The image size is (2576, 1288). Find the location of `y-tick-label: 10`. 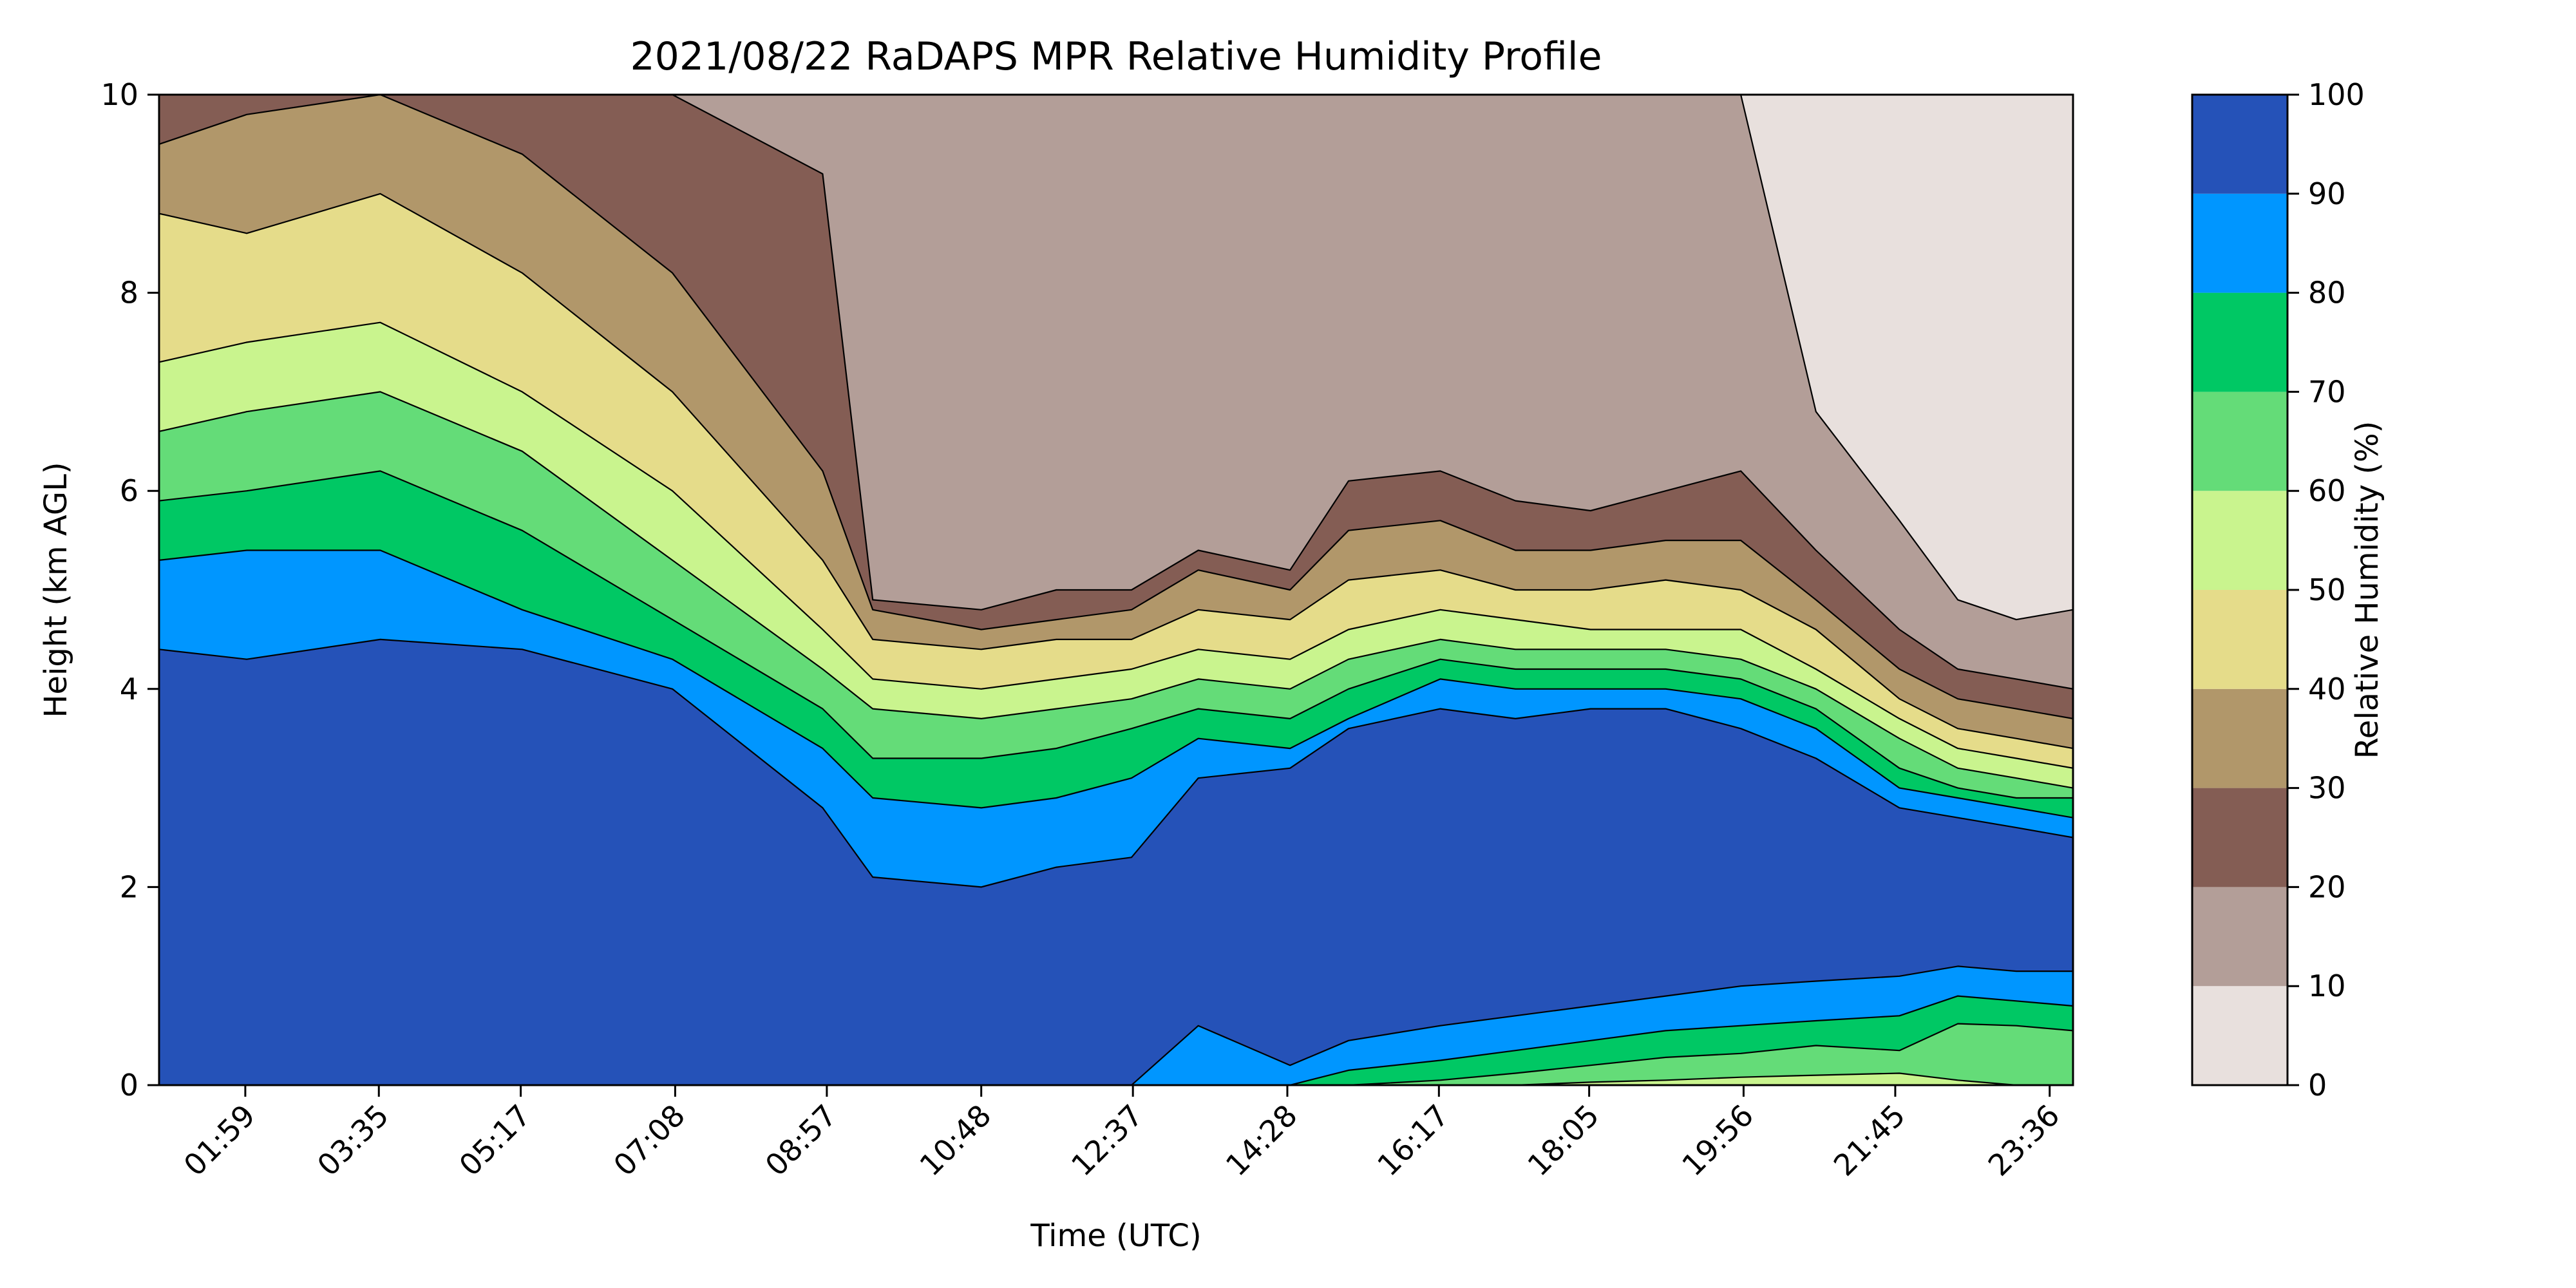

y-tick-label: 10 is located at coordinates (119, 95).